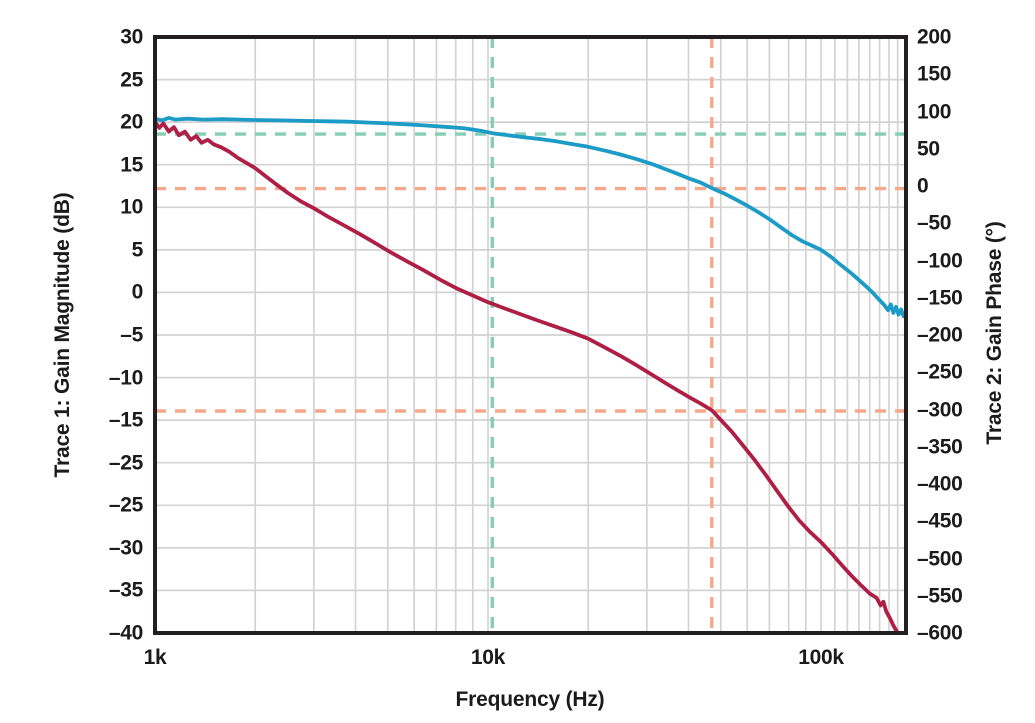  Describe the element at coordinates (940, 260) in the screenshot. I see `right-axis-tick-label: –100` at that location.